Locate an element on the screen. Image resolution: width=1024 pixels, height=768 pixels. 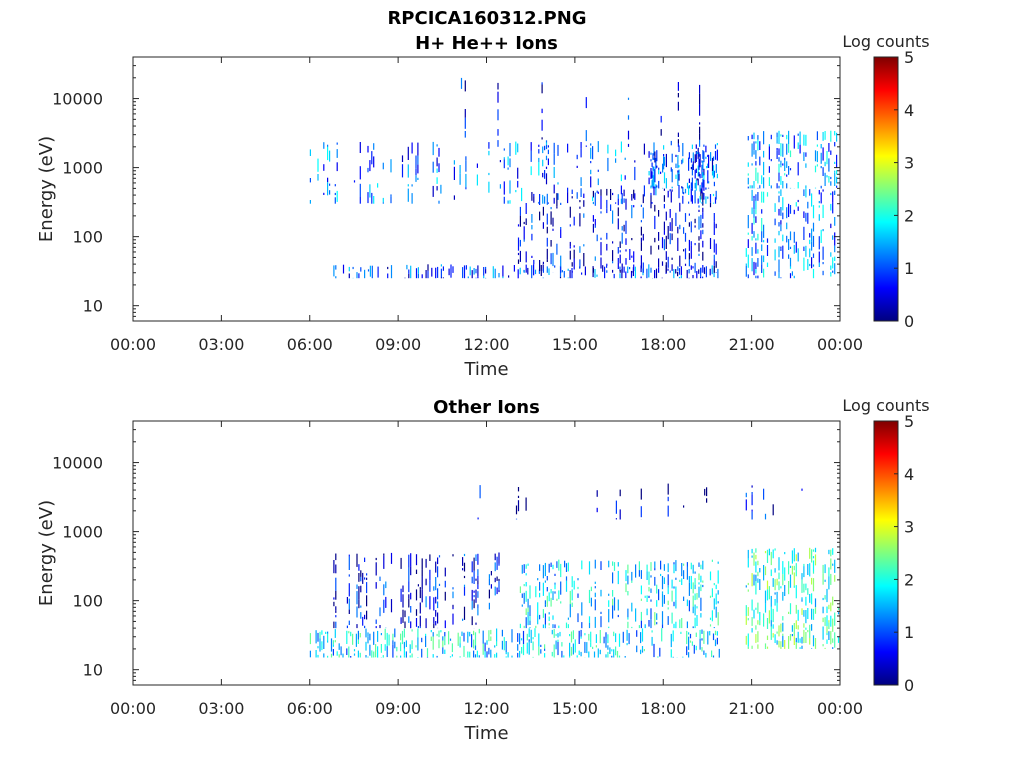
y-tick-label: 10000 is located at coordinates (77, 99).